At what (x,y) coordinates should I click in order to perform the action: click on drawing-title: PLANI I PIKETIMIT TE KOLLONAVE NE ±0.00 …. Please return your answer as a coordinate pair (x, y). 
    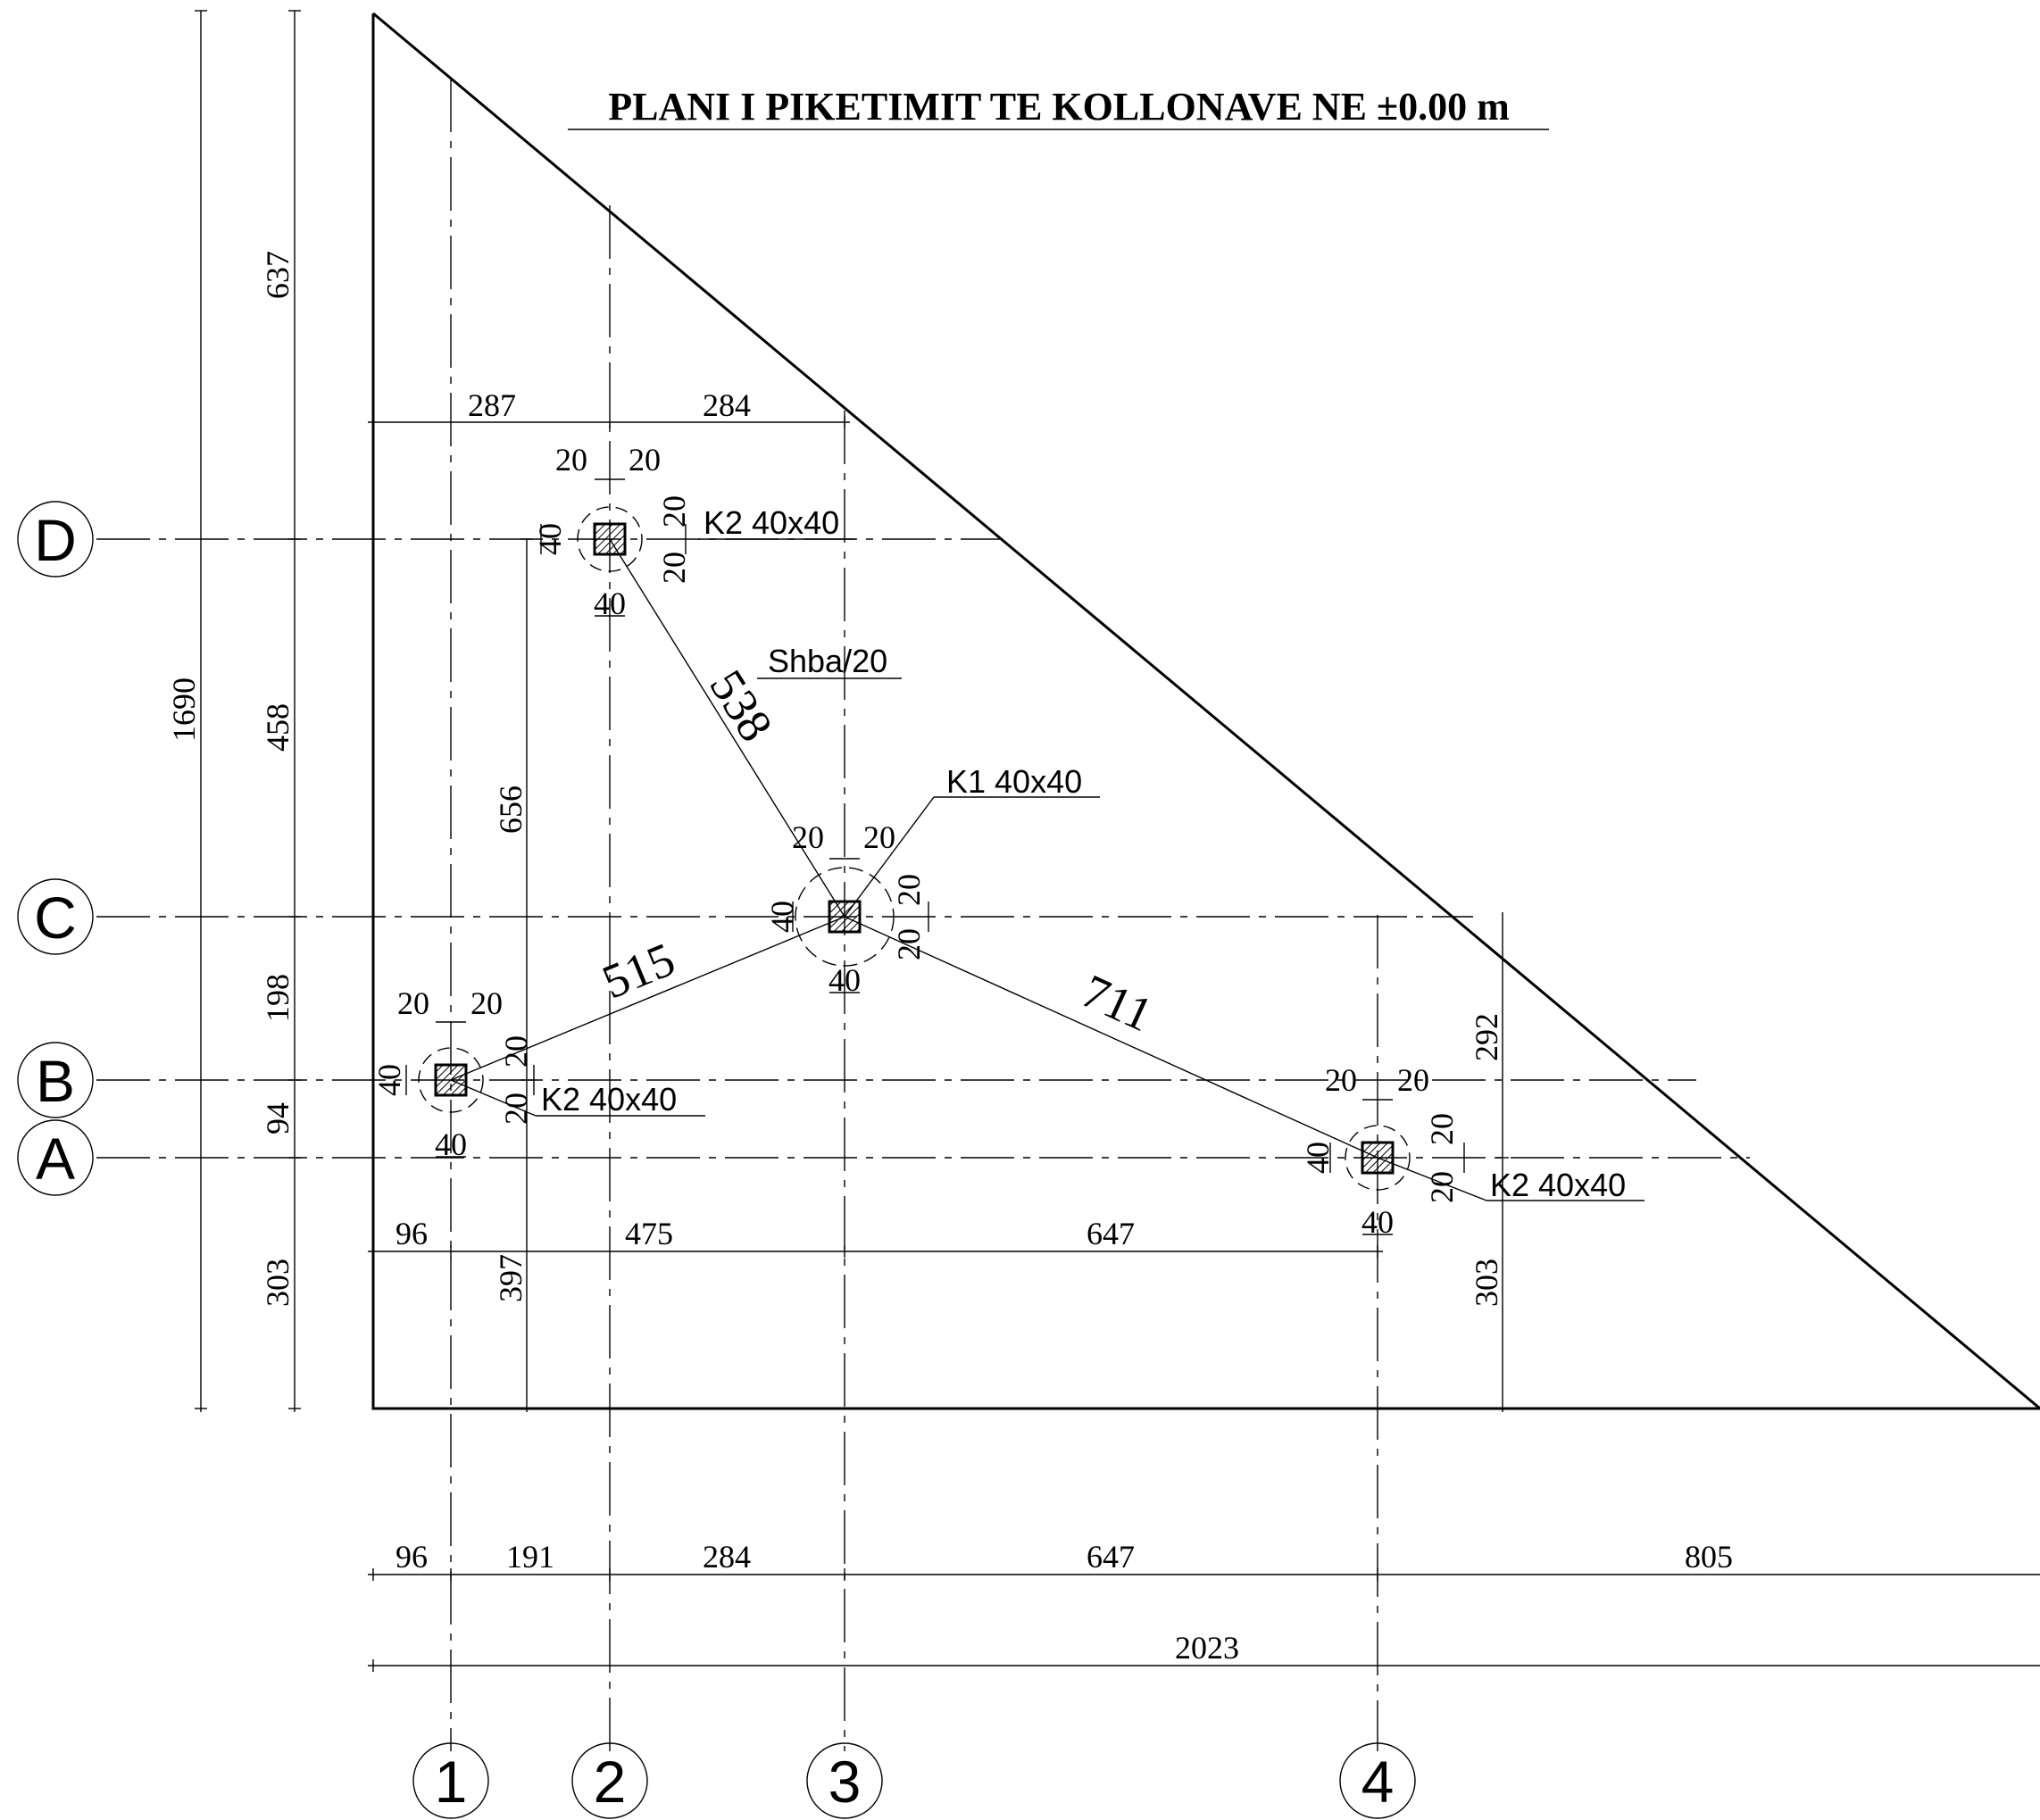
    Looking at the image, I should click on (1058, 107).